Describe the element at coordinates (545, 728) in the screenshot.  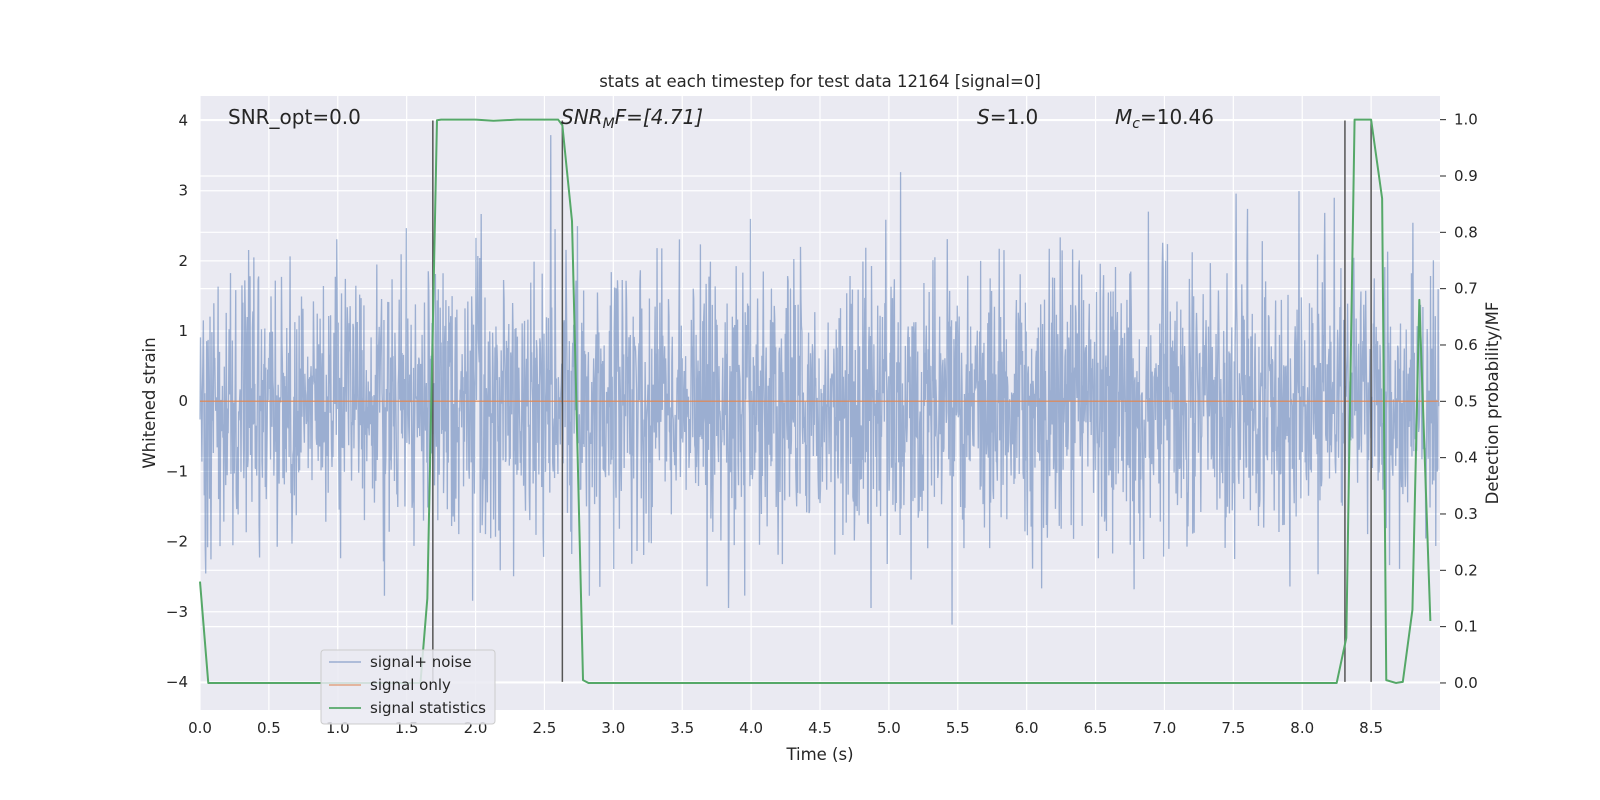
I see `x-tick-label: 2.5` at that location.